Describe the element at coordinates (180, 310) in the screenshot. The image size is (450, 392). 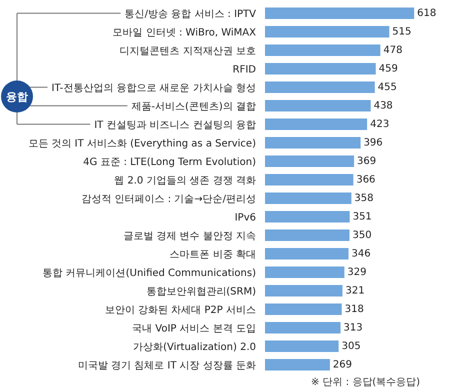
I see `y-tick-label: 보안이 강화된 차세대 P2P 서비스` at that location.